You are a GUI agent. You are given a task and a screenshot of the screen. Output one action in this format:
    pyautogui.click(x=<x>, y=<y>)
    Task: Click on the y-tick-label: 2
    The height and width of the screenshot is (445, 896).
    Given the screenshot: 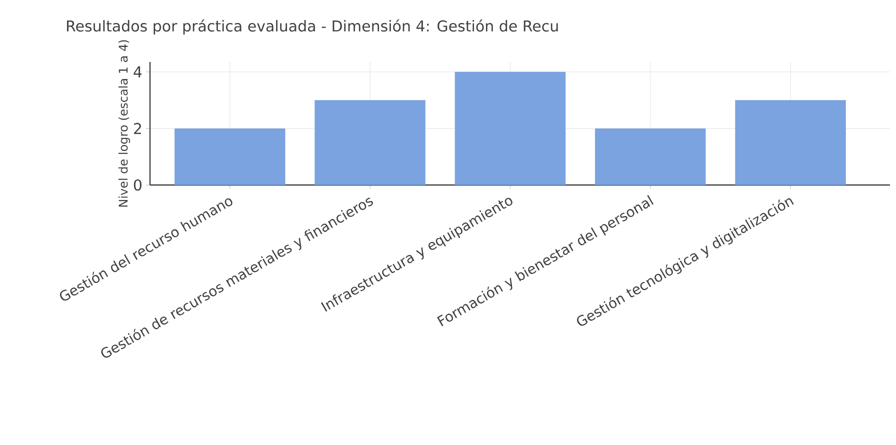 What is the action you would take?
    pyautogui.click(x=137, y=128)
    